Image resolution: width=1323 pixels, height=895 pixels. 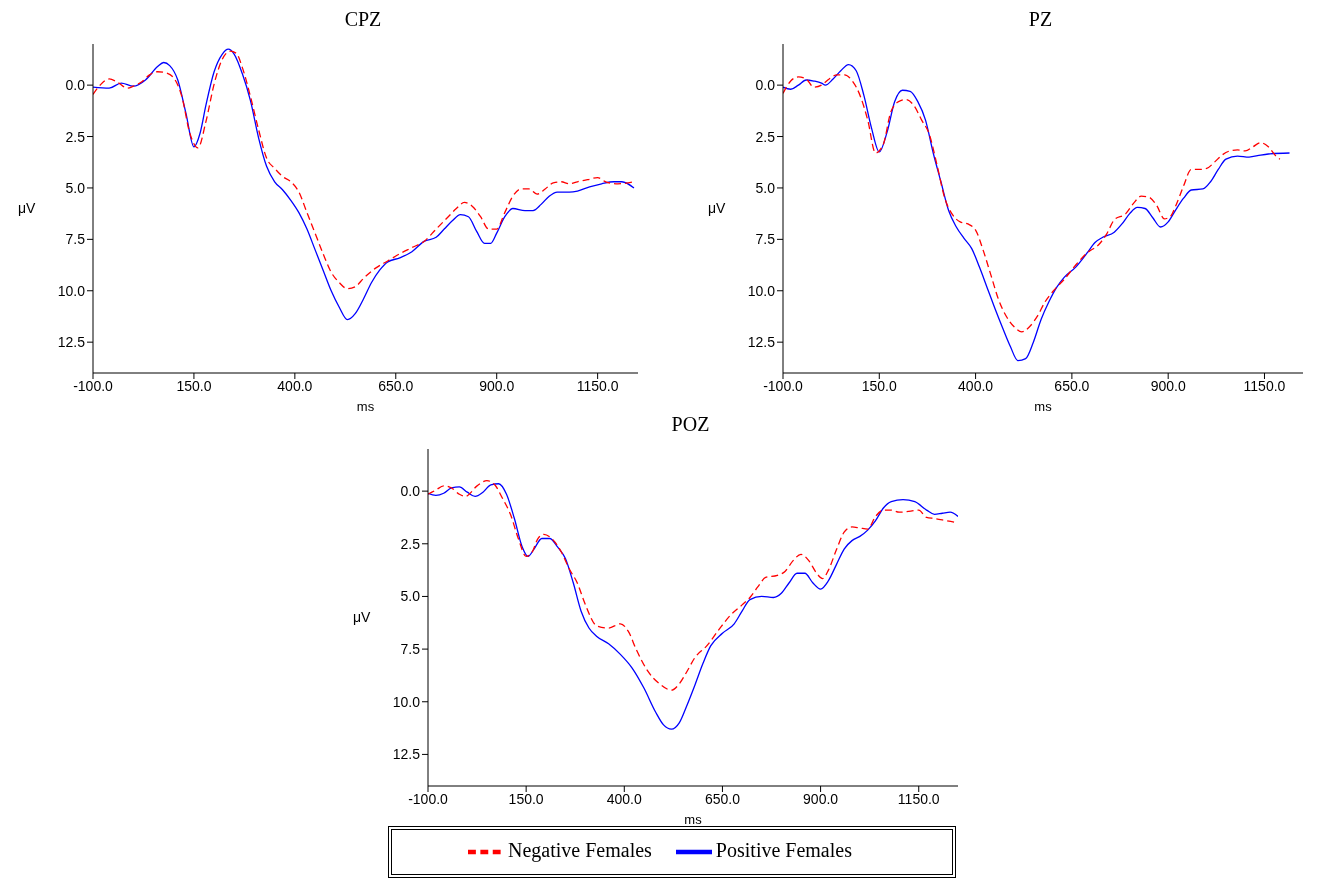 What do you see at coordinates (363, 20) in the screenshot?
I see `chart-title: CPZ` at bounding box center [363, 20].